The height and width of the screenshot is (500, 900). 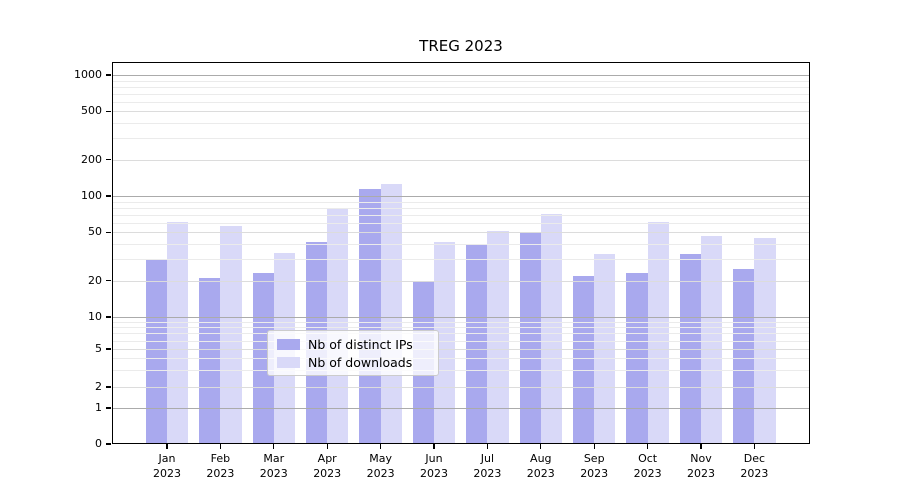 What do you see at coordinates (540, 466) in the screenshot?
I see `x-tick-label: Aug 2023` at bounding box center [540, 466].